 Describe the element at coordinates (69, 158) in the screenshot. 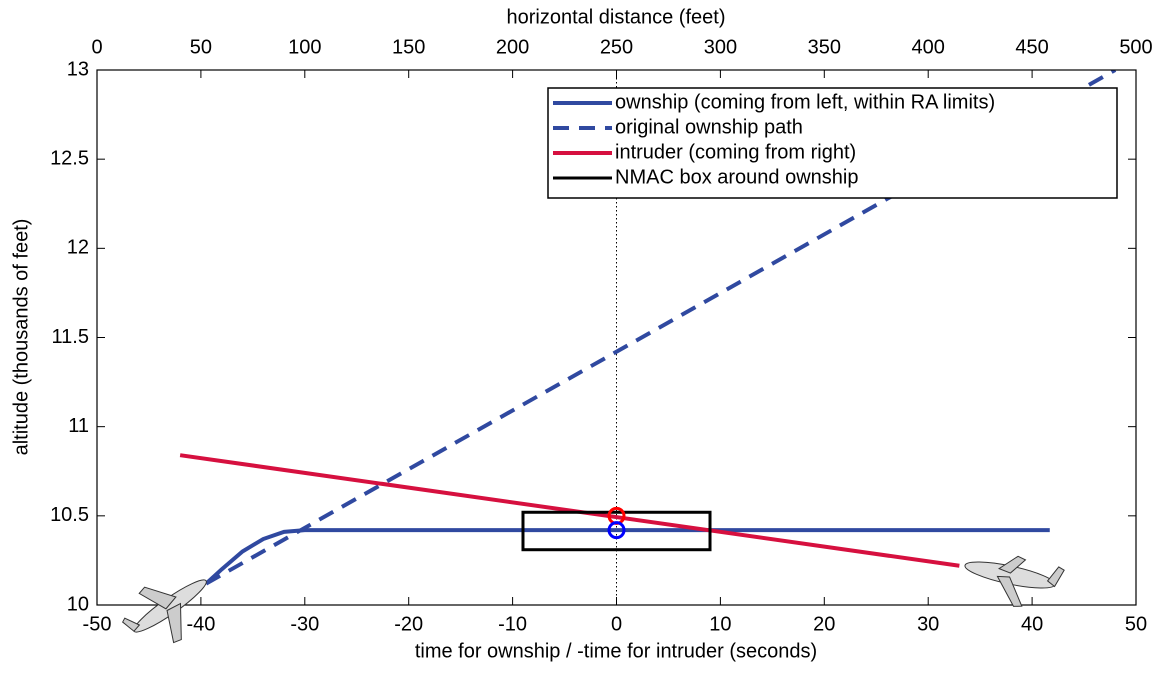

I see `y-tick-label: 12.5` at that location.